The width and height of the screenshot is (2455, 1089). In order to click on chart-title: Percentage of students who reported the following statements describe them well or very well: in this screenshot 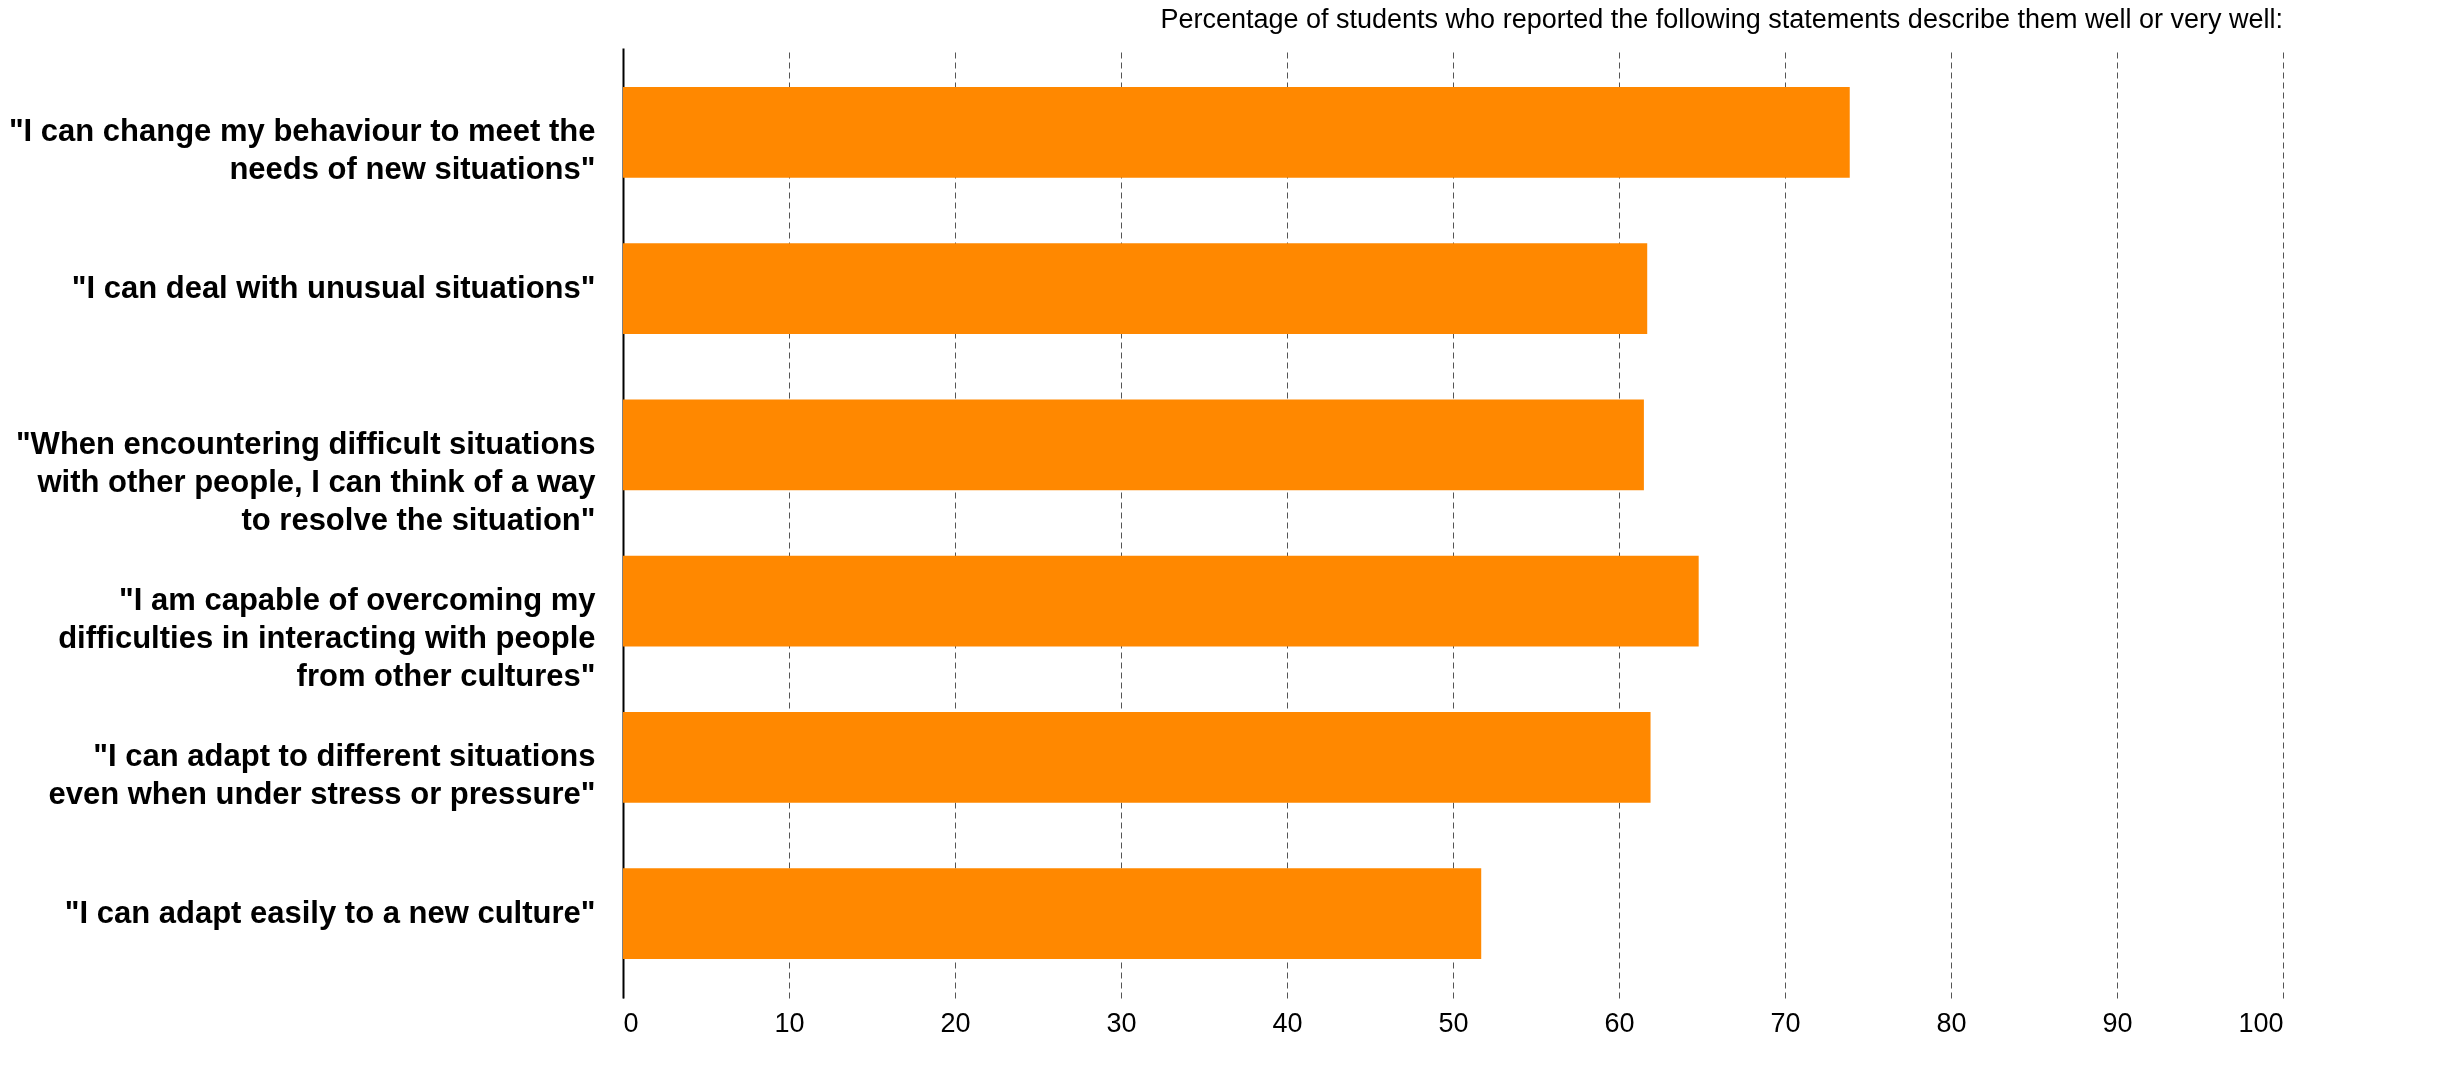, I will do `click(1721, 19)`.